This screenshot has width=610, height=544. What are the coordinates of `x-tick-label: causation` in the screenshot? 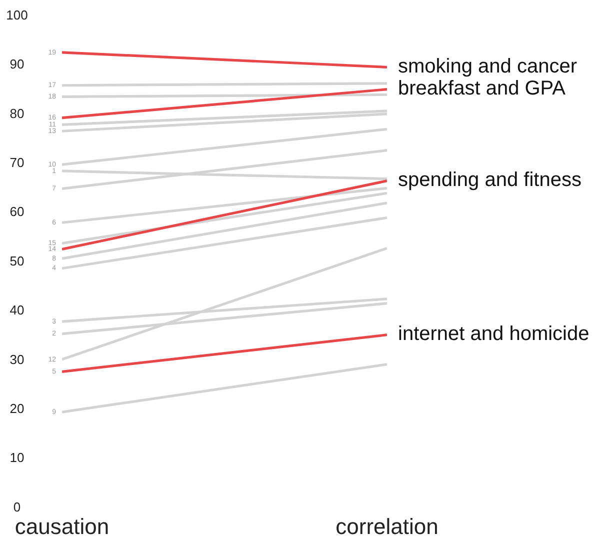 It's located at (62, 526).